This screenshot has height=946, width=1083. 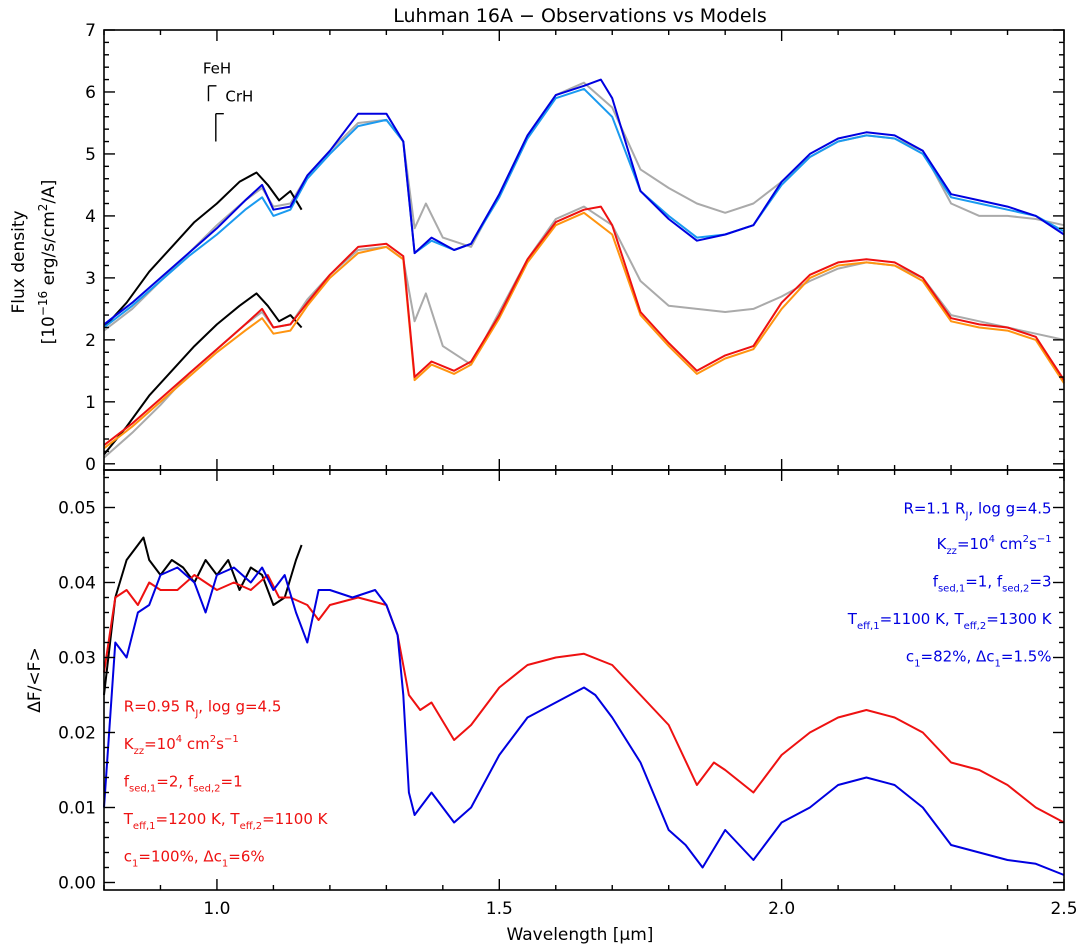 I want to click on y-axis-title-line1: Flux density, so click(x=19, y=261).